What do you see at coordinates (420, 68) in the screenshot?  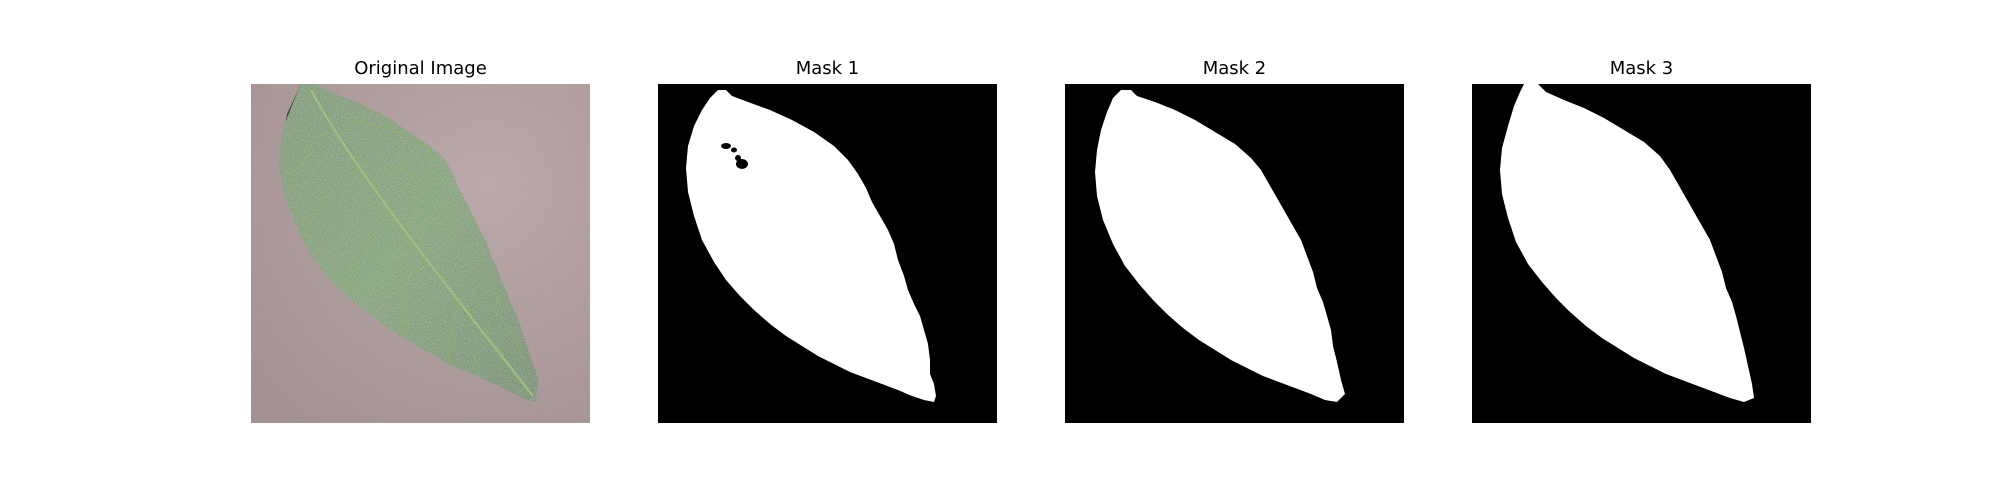 I see `panel-title: Original Image` at bounding box center [420, 68].